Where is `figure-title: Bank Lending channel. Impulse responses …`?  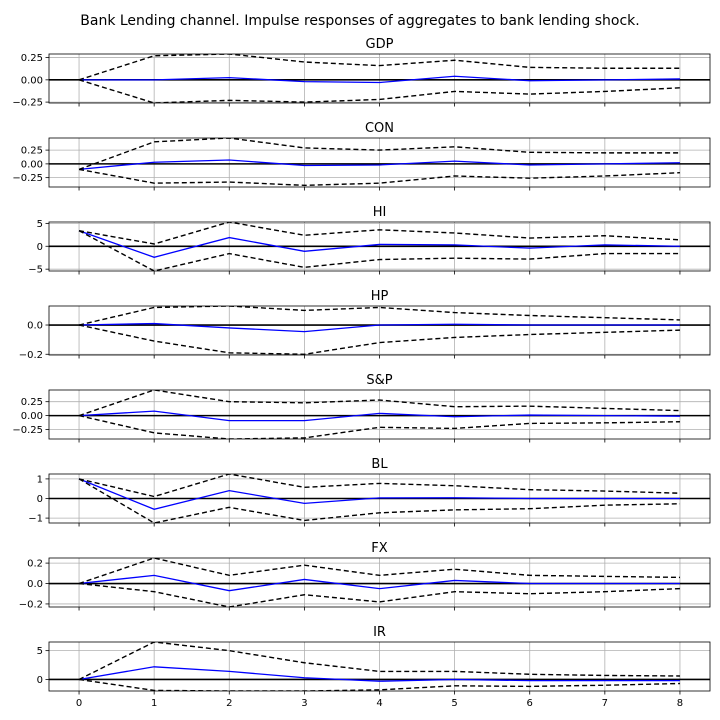
figure-title: Bank Lending channel. Impulse responses … is located at coordinates (359, 21).